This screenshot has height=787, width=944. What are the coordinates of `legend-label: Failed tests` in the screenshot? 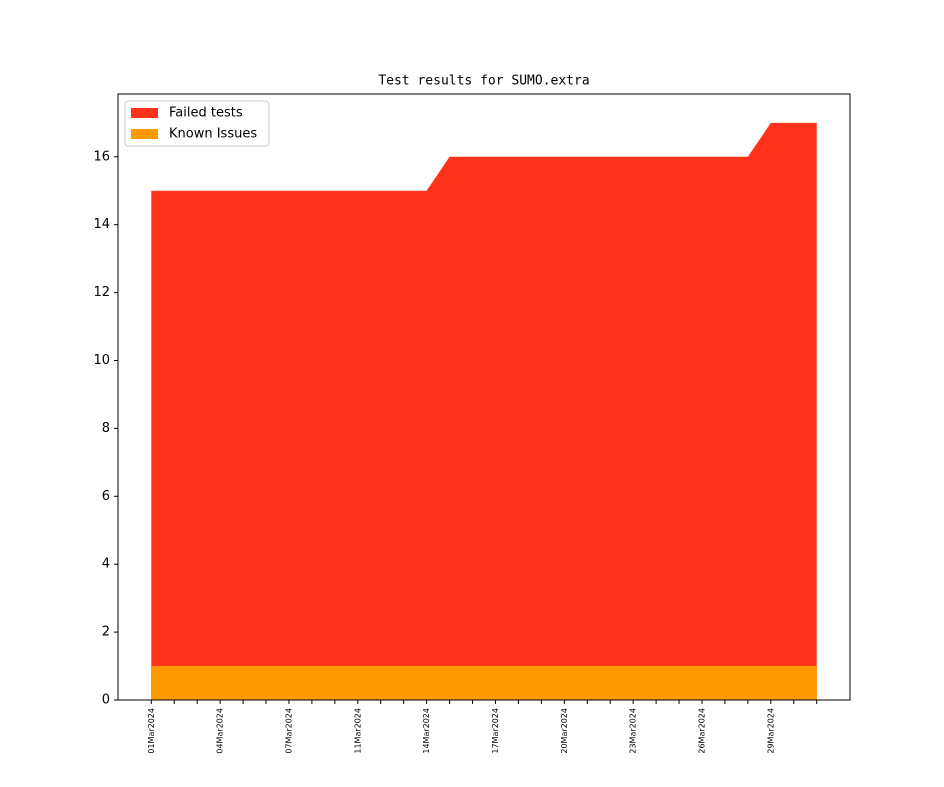 It's located at (206, 113).